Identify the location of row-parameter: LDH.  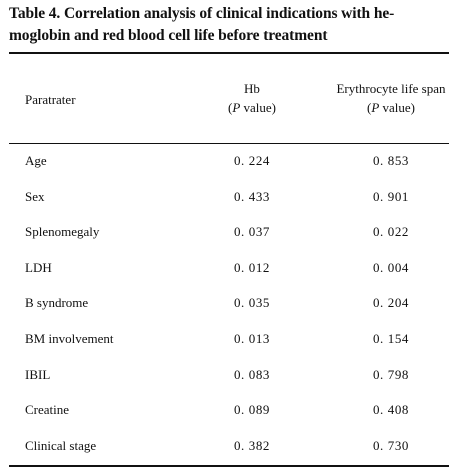
(38, 267).